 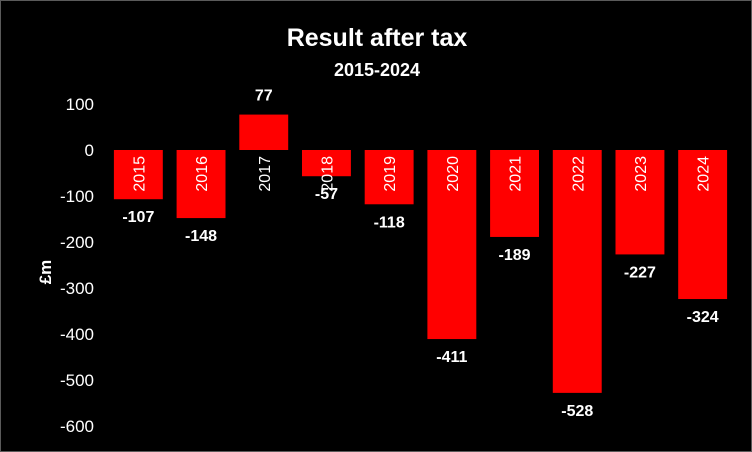 What do you see at coordinates (578, 174) in the screenshot?
I see `x-tick-label: 2022` at bounding box center [578, 174].